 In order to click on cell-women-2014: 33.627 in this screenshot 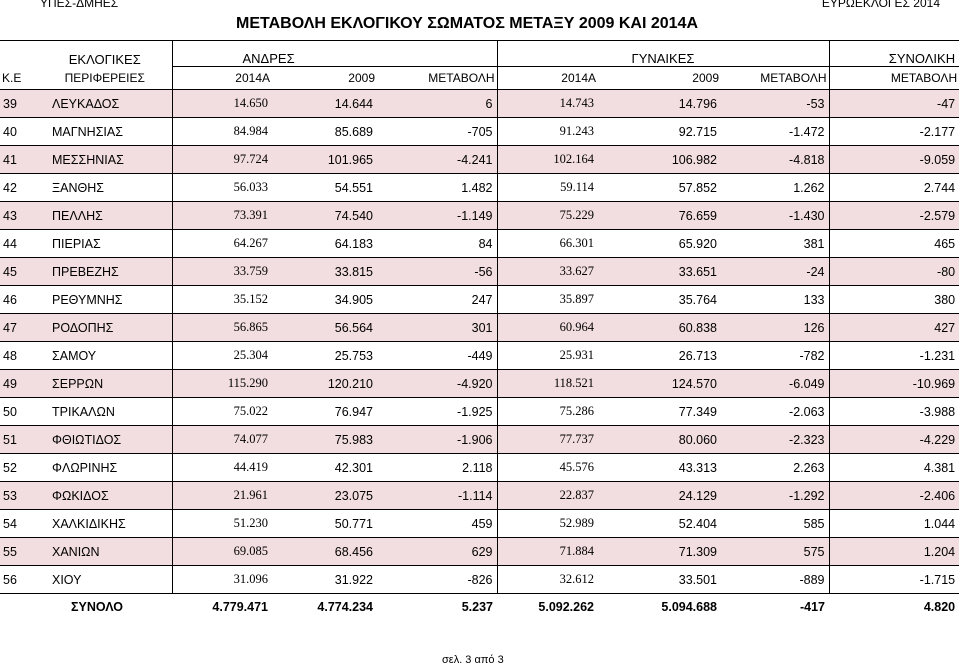, I will do `click(547, 271)`.